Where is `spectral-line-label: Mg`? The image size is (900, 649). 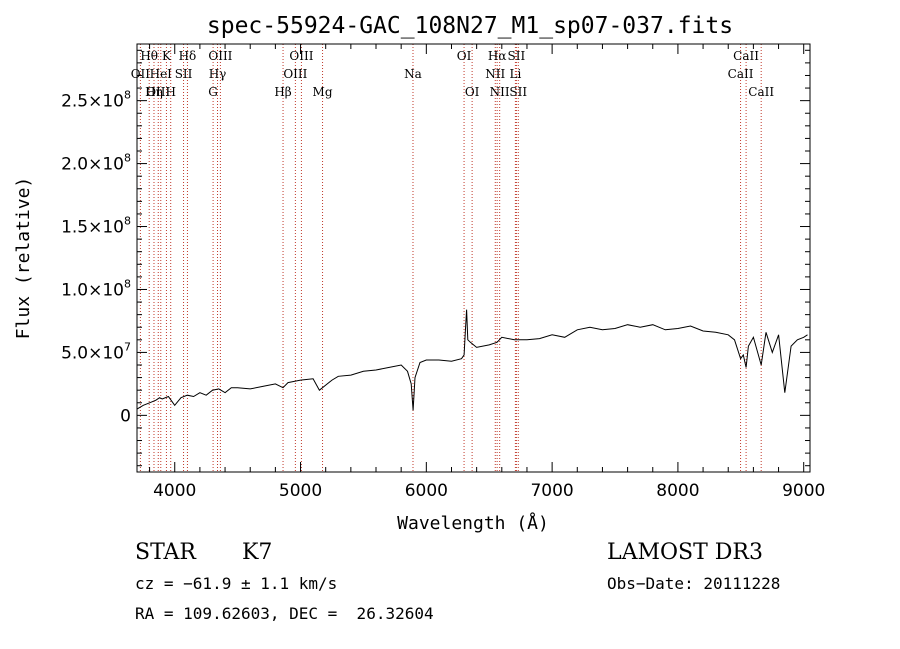 spectral-line-label: Mg is located at coordinates (323, 92).